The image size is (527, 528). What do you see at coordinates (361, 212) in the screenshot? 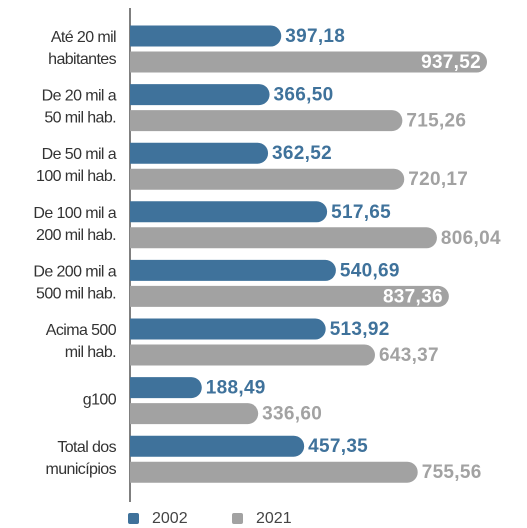
I see `value-label: 517,65` at bounding box center [361, 212].